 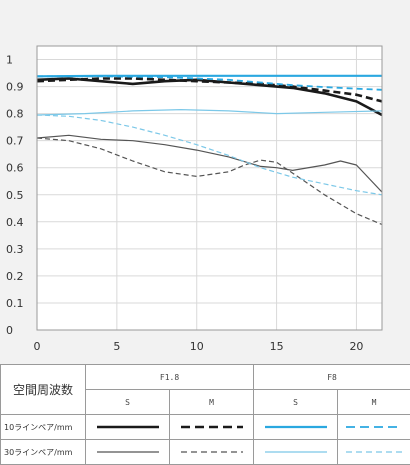 What do you see at coordinates (15, 222) in the screenshot?
I see `y-tick-label: 0.4` at bounding box center [15, 222].